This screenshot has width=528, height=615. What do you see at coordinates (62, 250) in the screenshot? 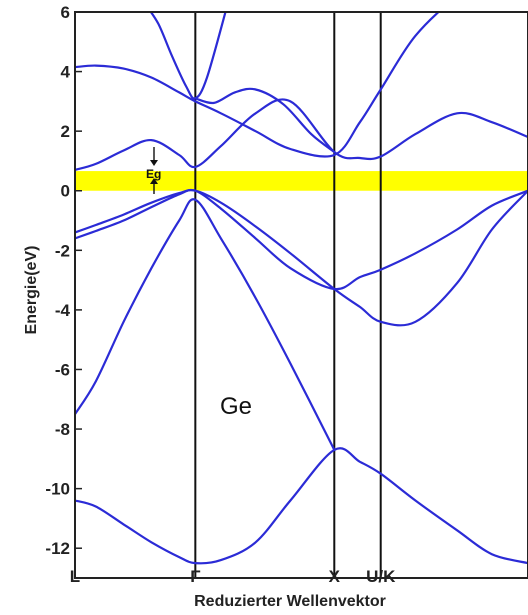
I see `y-tick-label: -2` at bounding box center [62, 250].